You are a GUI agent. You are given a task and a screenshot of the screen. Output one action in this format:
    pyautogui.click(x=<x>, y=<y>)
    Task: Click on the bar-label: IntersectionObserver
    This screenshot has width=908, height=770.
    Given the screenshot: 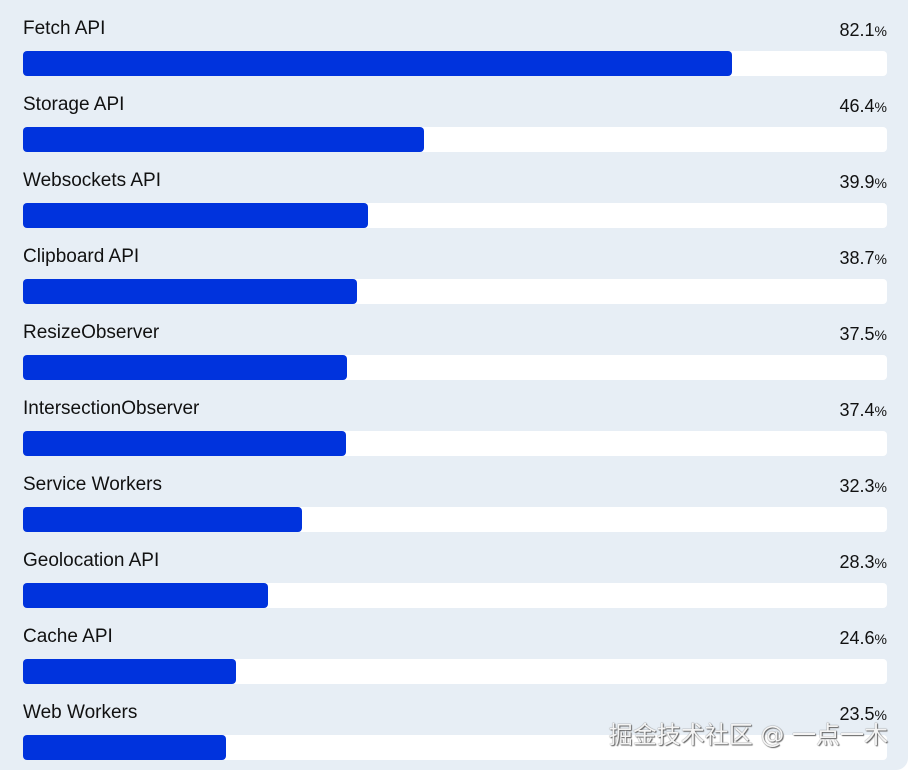 What is the action you would take?
    pyautogui.click(x=111, y=408)
    